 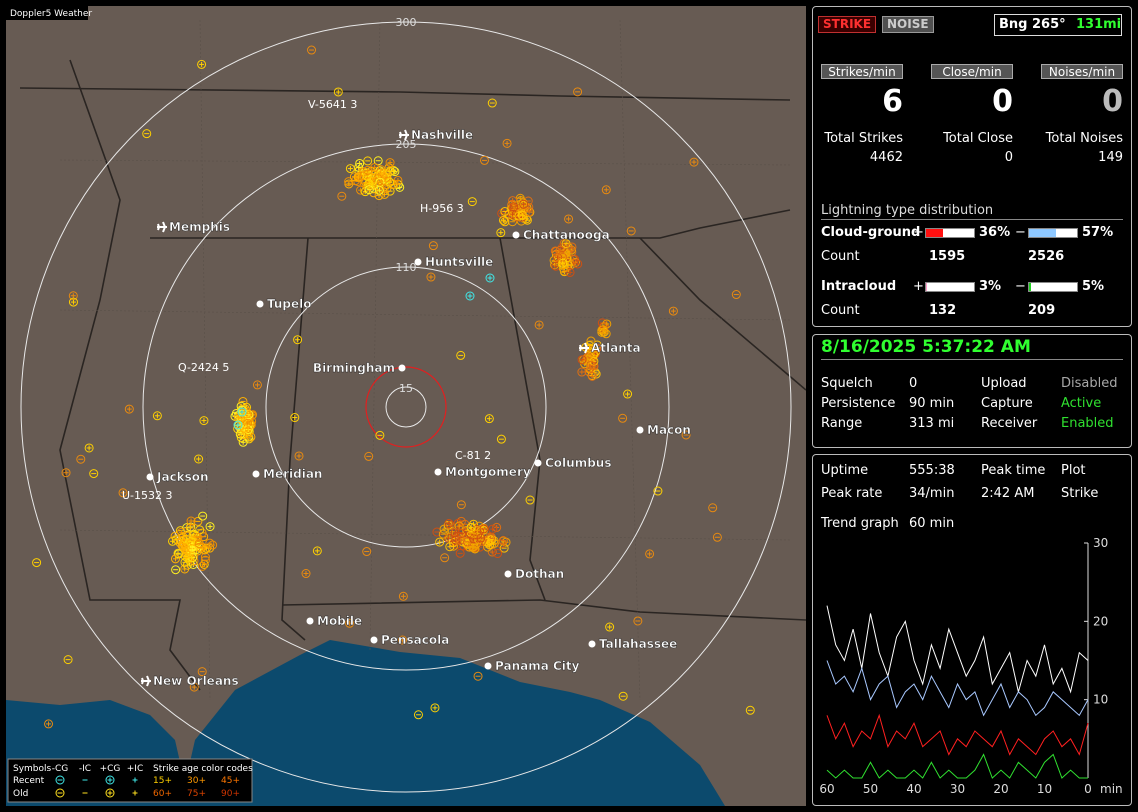 What do you see at coordinates (488, 472) in the screenshot?
I see `city-label: Montgomery` at bounding box center [488, 472].